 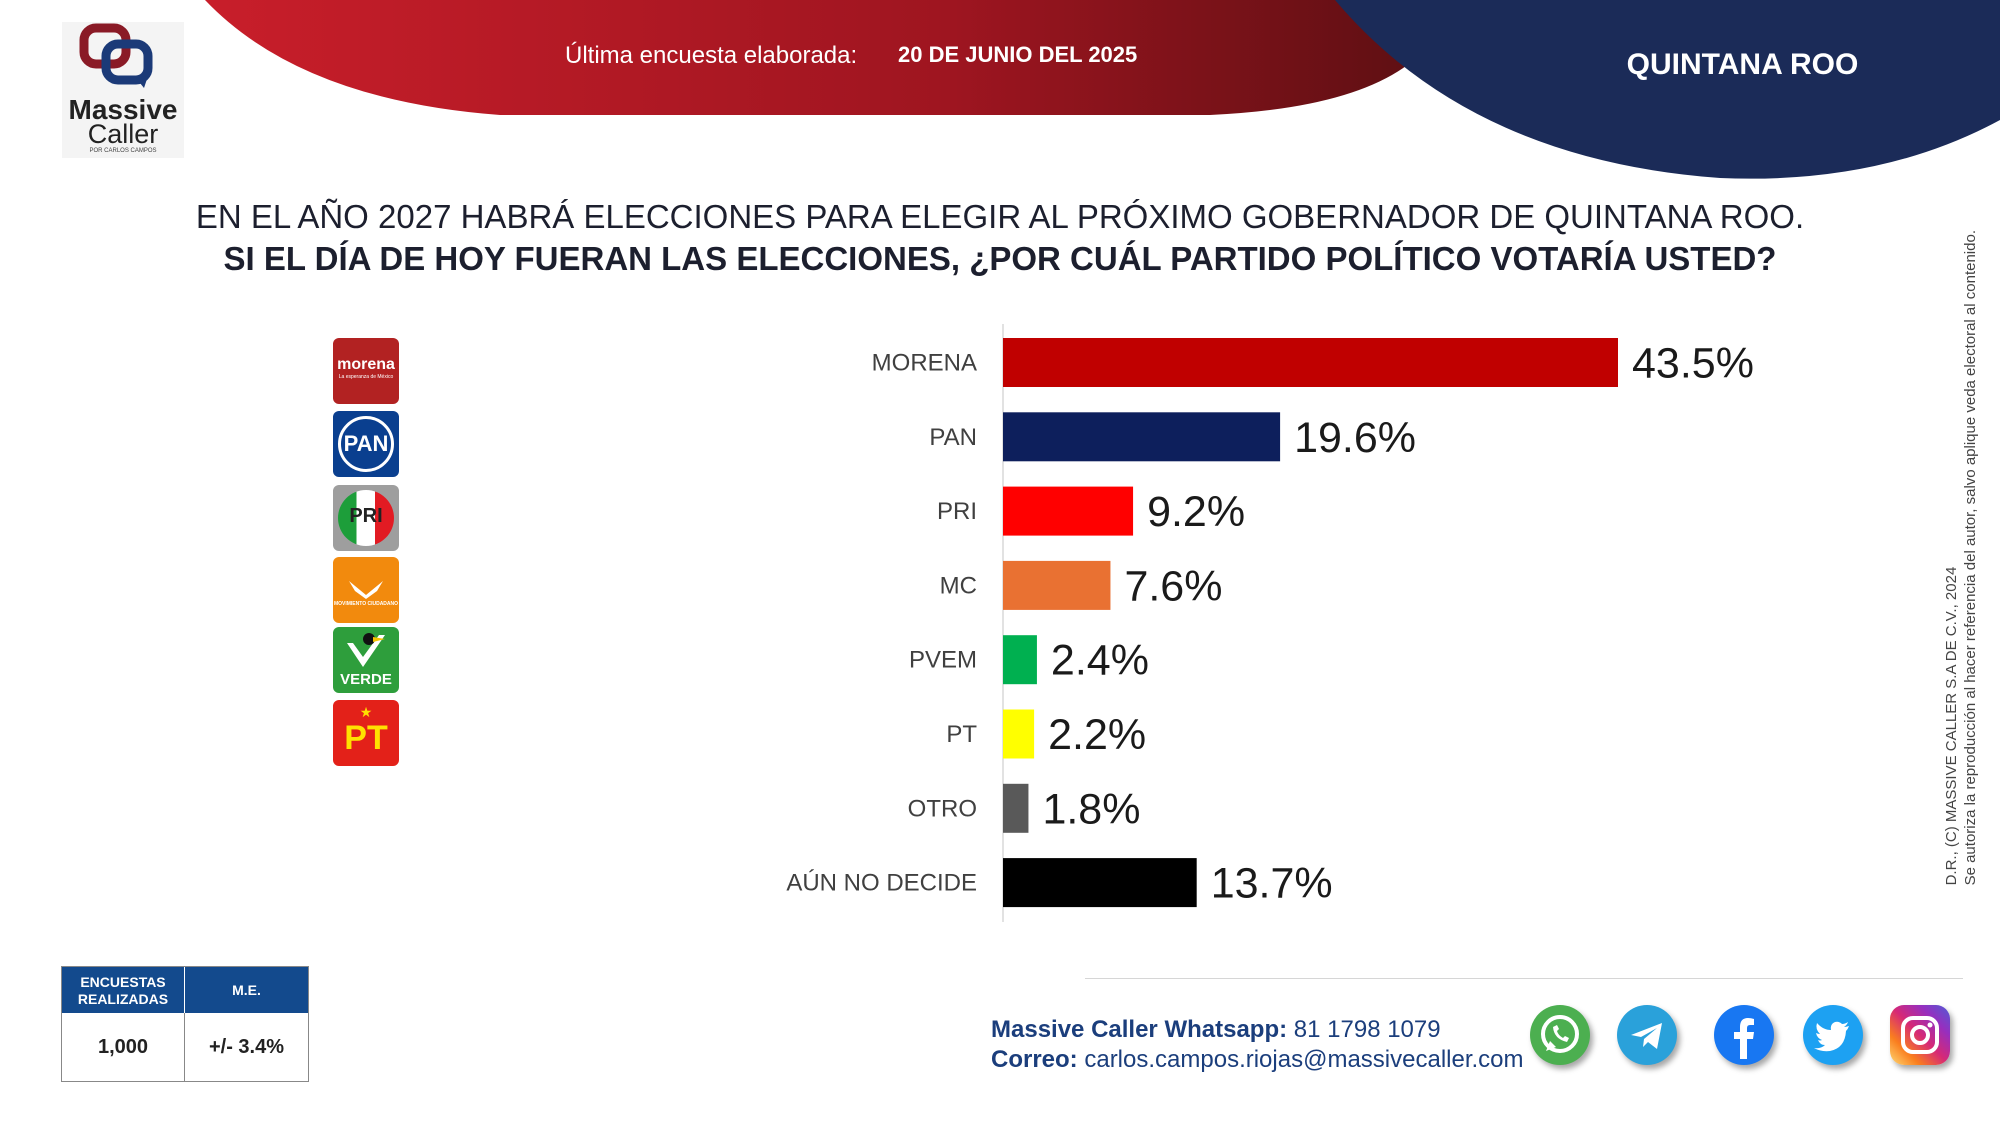 I want to click on verde-logo: VERDE, so click(x=366, y=660).